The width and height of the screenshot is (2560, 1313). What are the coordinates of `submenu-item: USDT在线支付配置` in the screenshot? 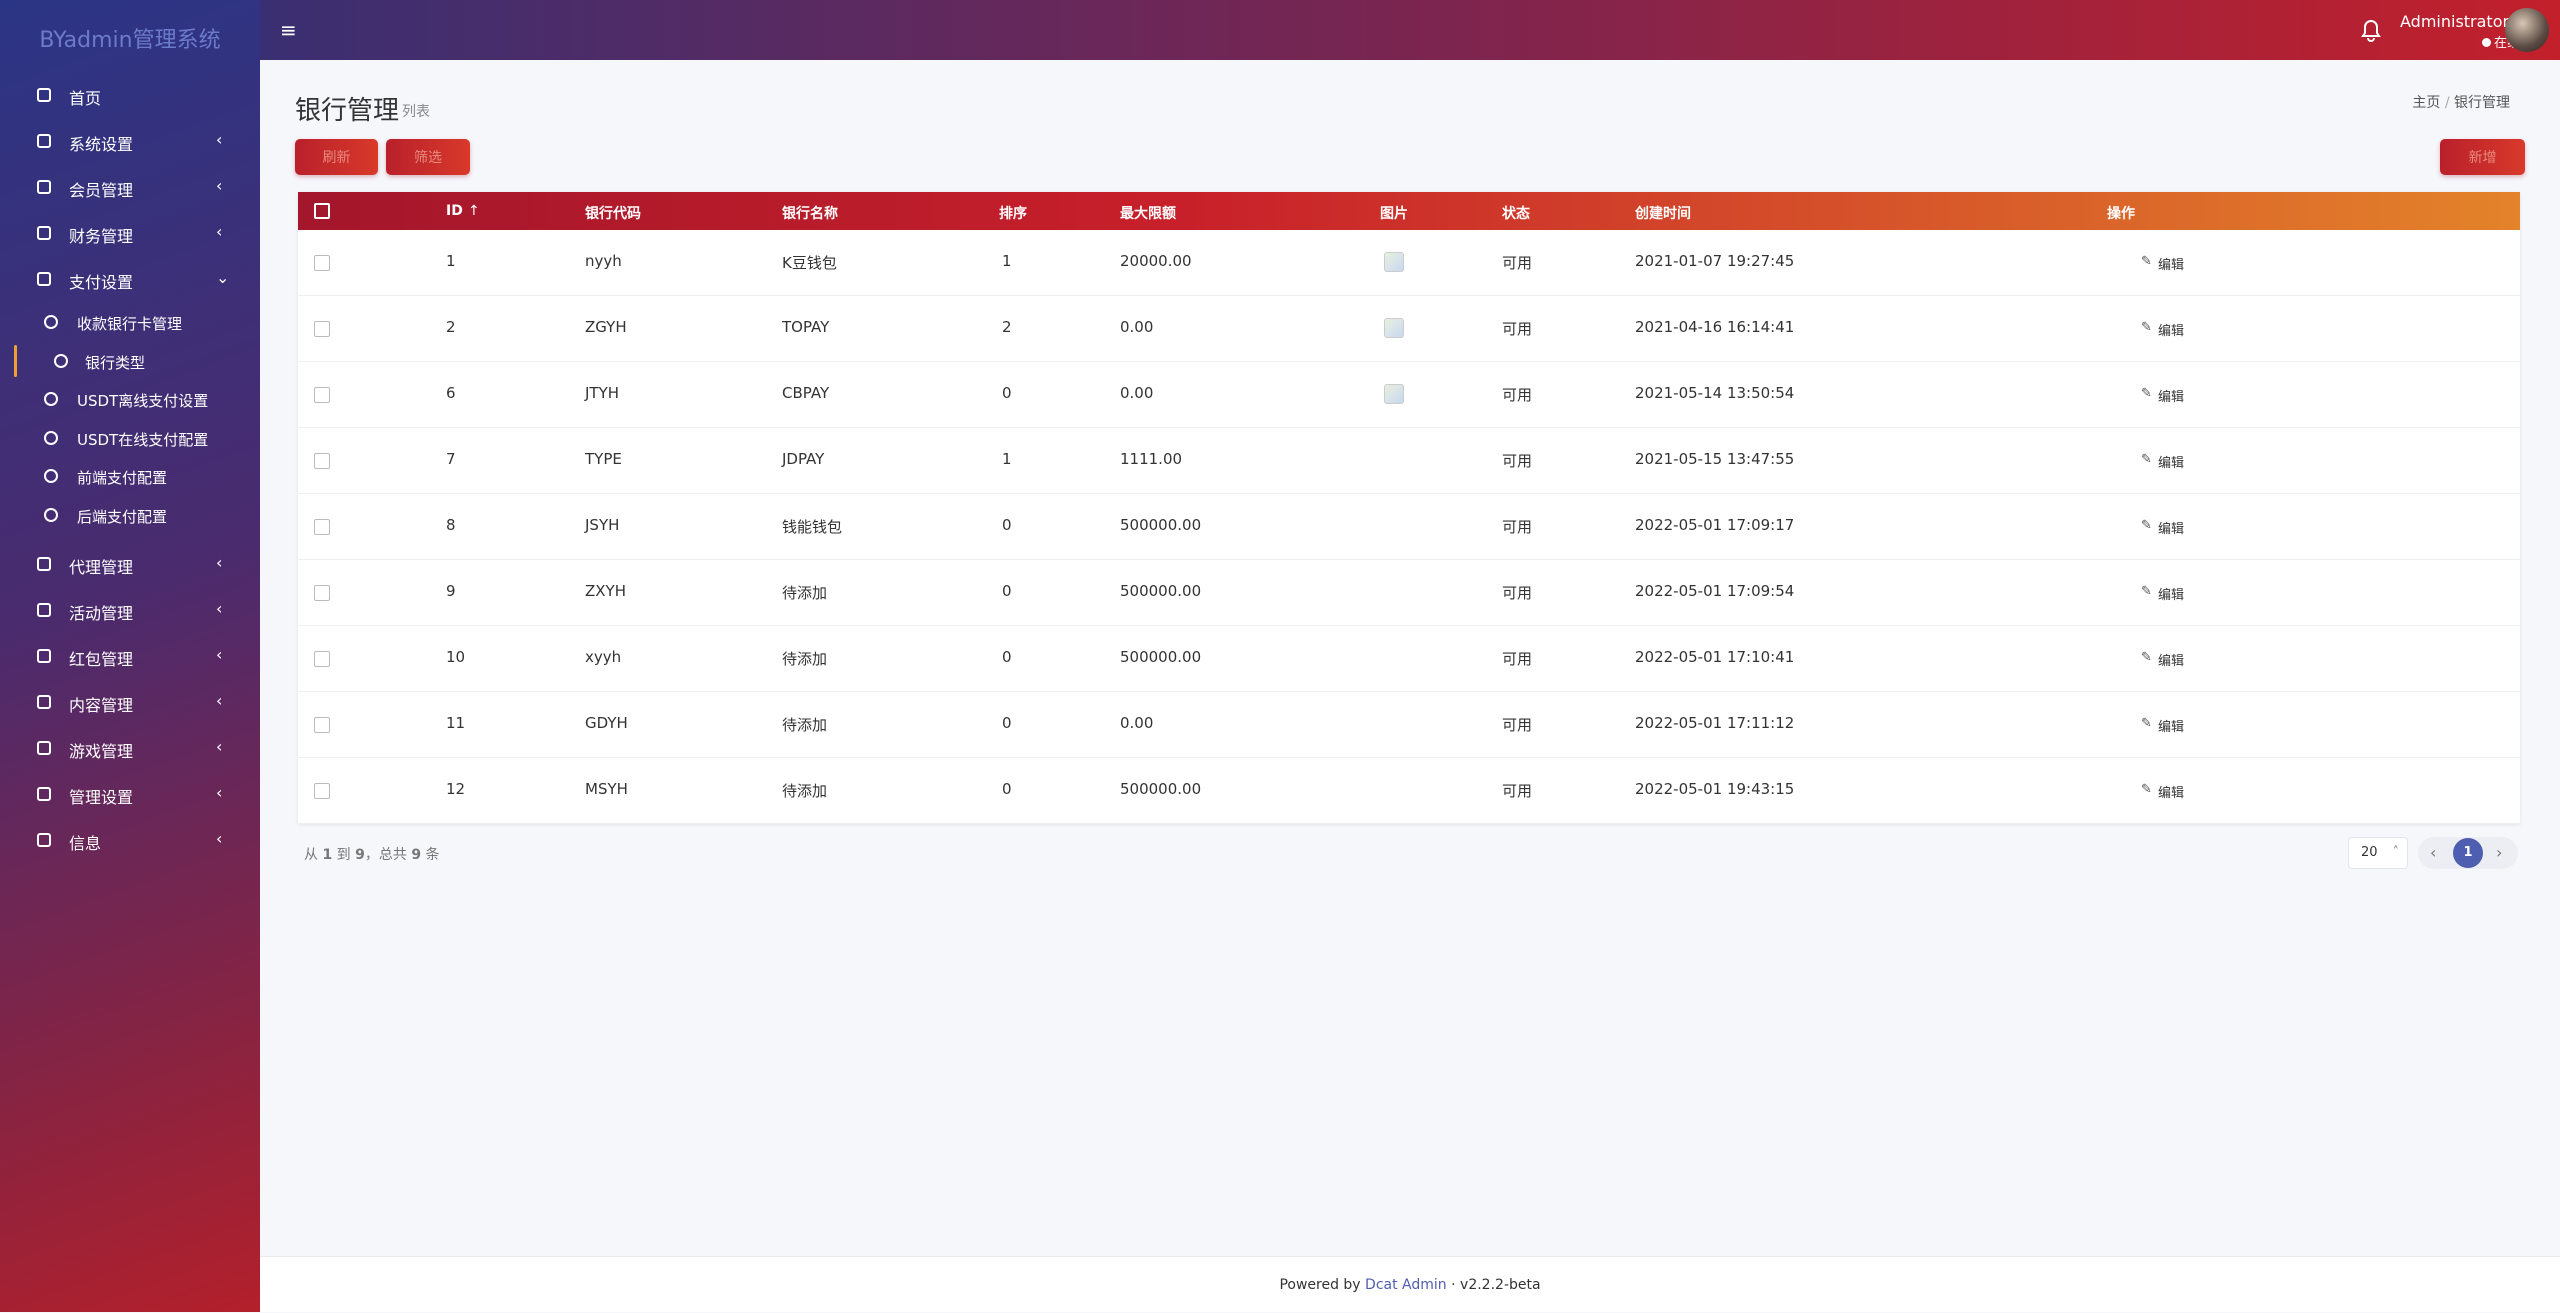 It's located at (143, 439).